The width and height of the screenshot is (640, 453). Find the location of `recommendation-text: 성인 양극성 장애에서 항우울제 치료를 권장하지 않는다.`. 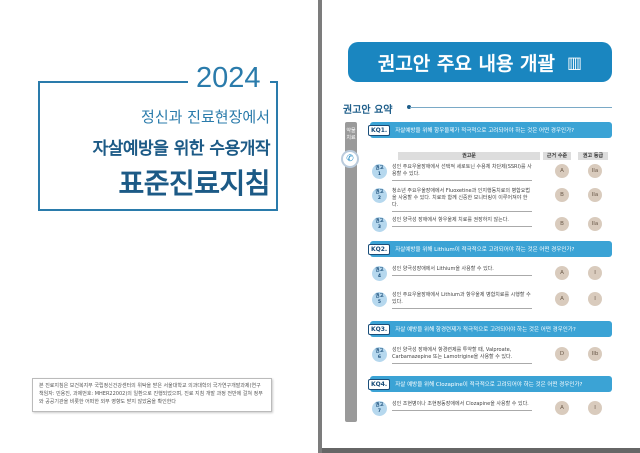

recommendation-text: 성인 양극성 장애에서 항우울제 치료를 권장하지 않는다. is located at coordinates (462, 222).